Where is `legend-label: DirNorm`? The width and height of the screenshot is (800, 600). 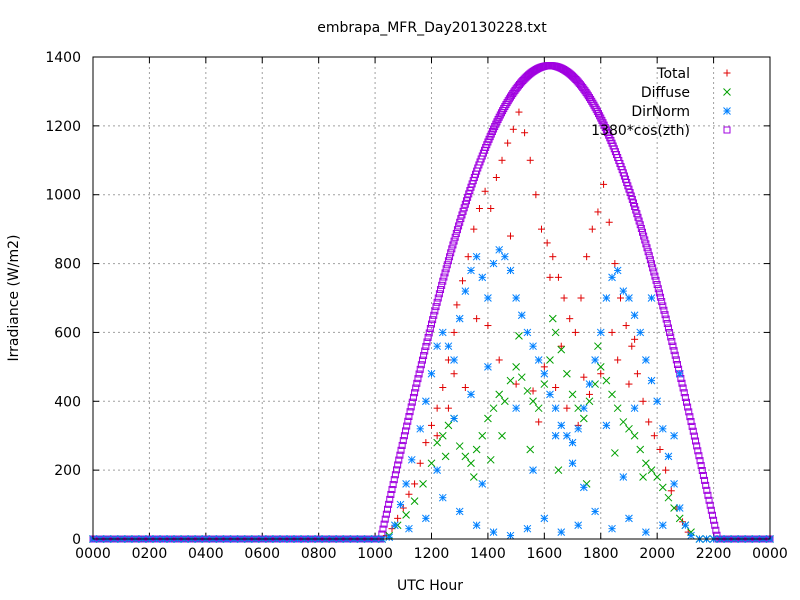 legend-label: DirNorm is located at coordinates (660, 112).